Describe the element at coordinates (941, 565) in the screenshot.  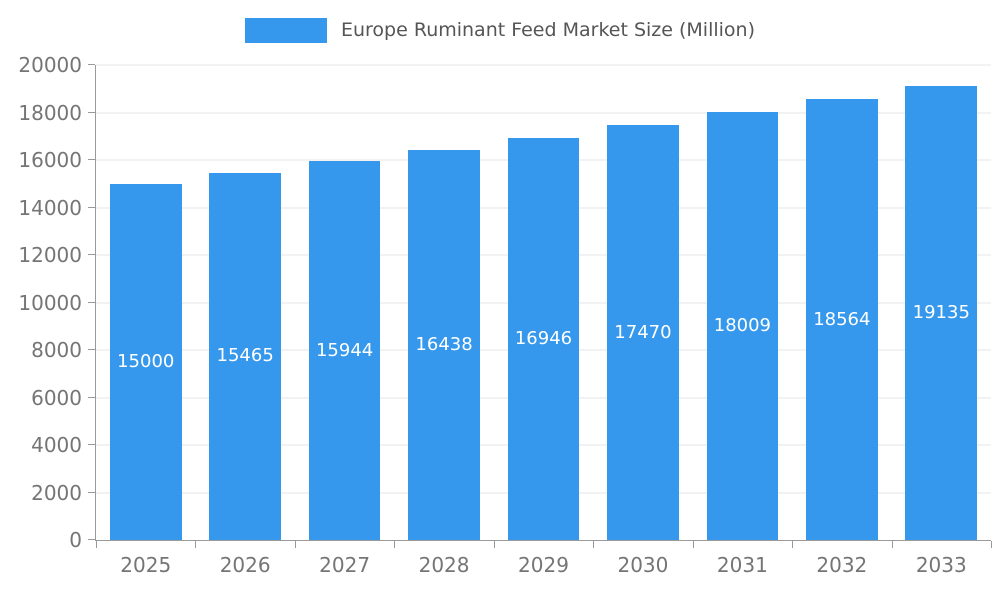
I see `x-tick-label: 2033` at that location.